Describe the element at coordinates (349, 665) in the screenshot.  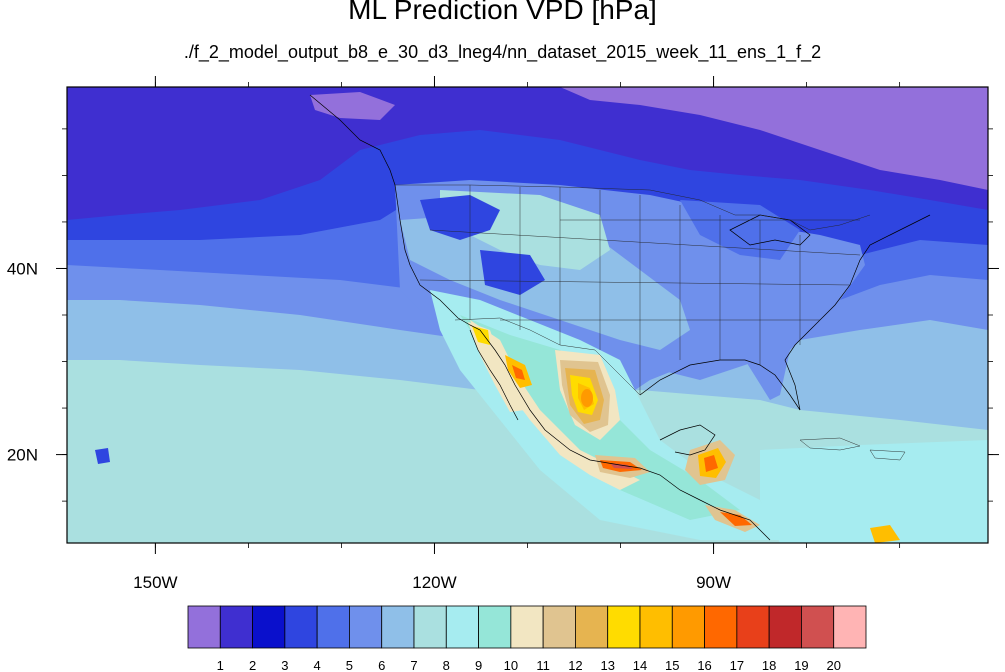
I see `colorbar-label: 5` at that location.